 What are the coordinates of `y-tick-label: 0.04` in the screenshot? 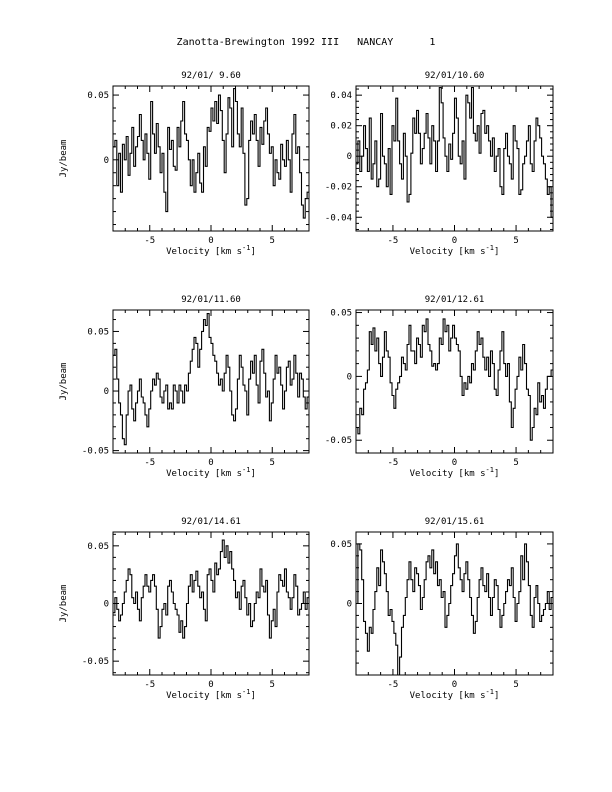 It's located at (341, 96).